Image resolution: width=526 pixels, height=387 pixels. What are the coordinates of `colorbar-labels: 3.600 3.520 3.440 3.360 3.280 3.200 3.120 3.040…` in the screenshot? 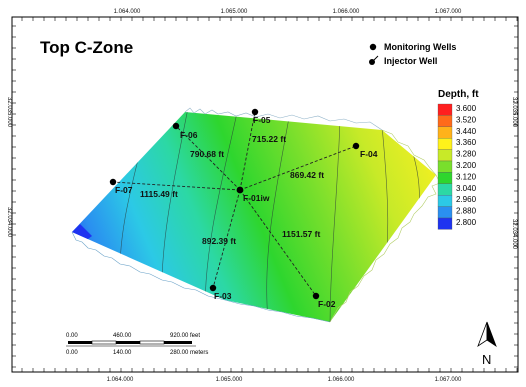 It's located at (466, 165).